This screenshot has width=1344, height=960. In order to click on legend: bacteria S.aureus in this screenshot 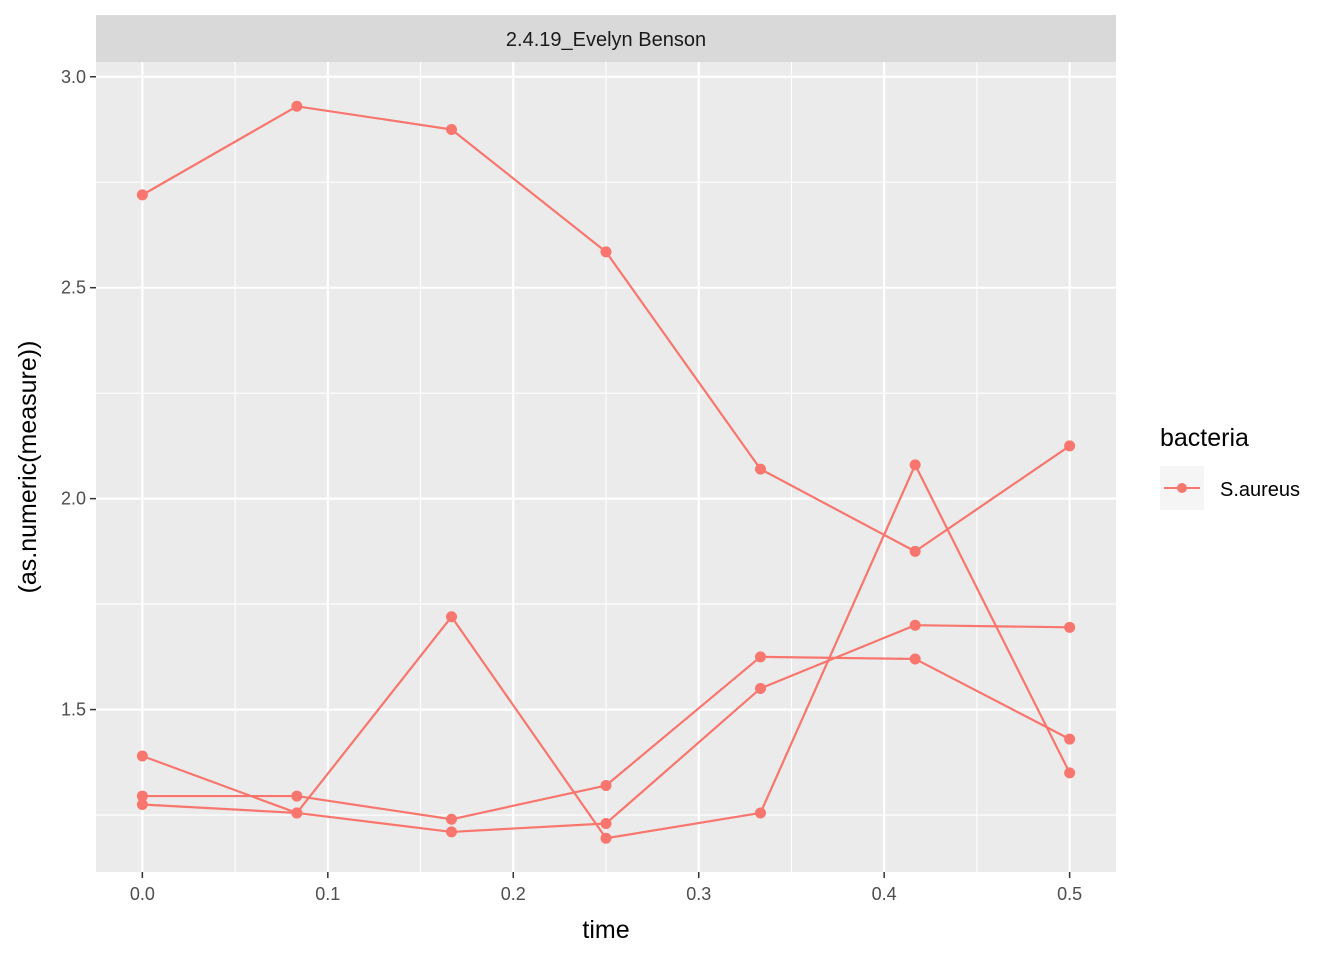, I will do `click(1230, 467)`.